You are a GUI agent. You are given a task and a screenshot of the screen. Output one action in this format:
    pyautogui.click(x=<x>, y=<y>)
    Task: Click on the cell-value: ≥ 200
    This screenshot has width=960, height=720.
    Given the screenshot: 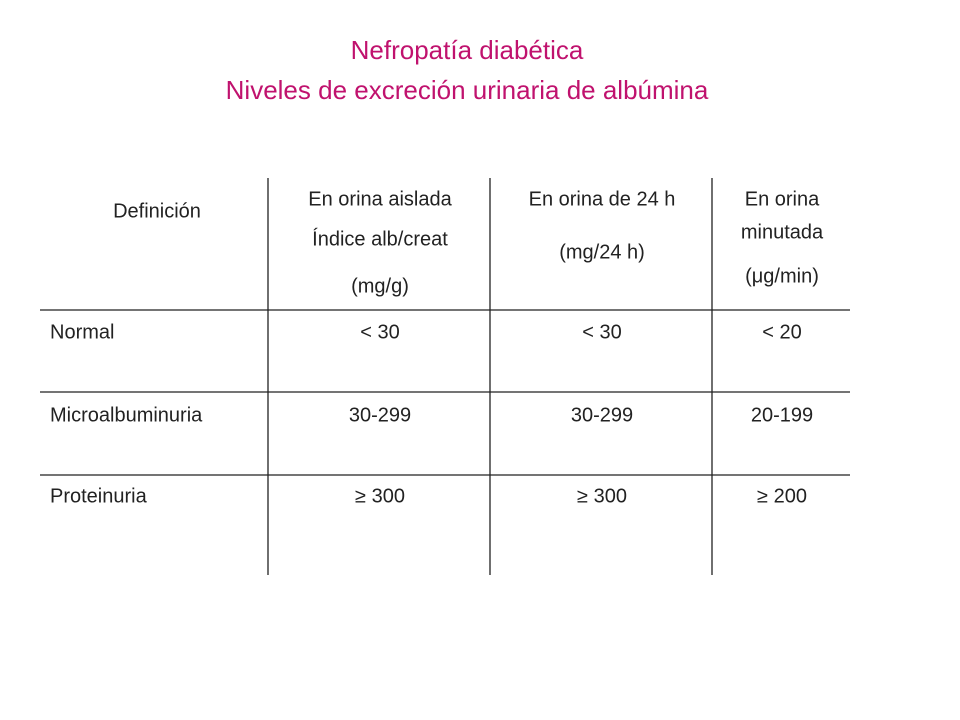 What is the action you would take?
    pyautogui.click(x=782, y=496)
    